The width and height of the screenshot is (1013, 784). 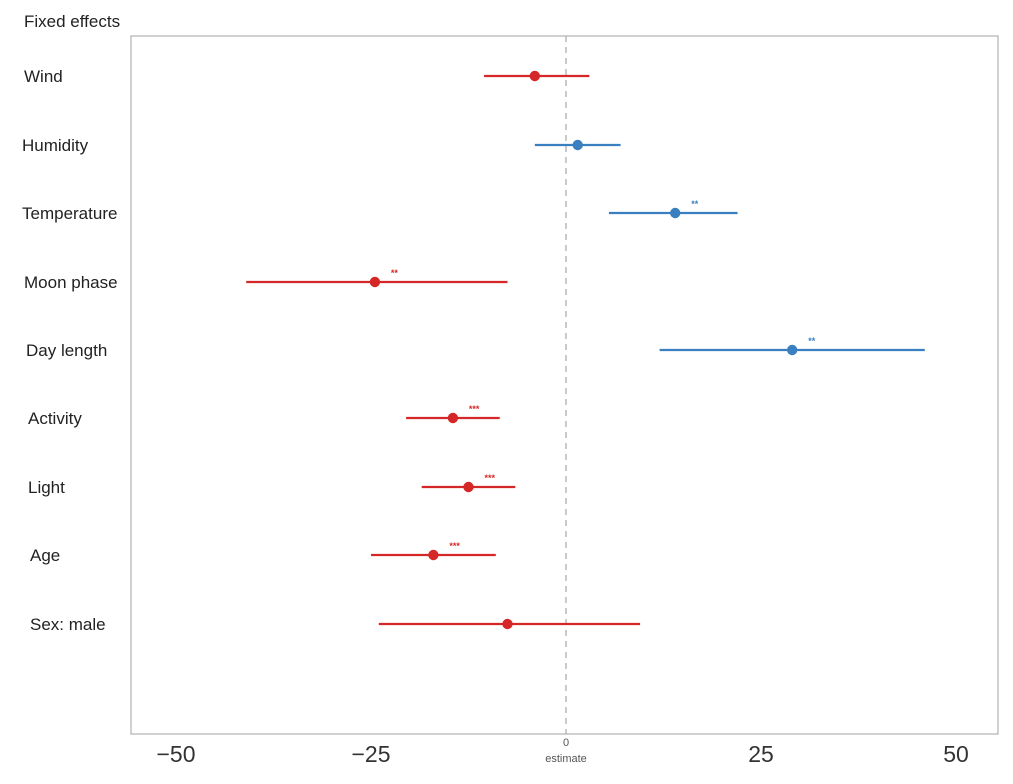 What do you see at coordinates (370, 754) in the screenshot?
I see `x-tick-label: −25` at bounding box center [370, 754].